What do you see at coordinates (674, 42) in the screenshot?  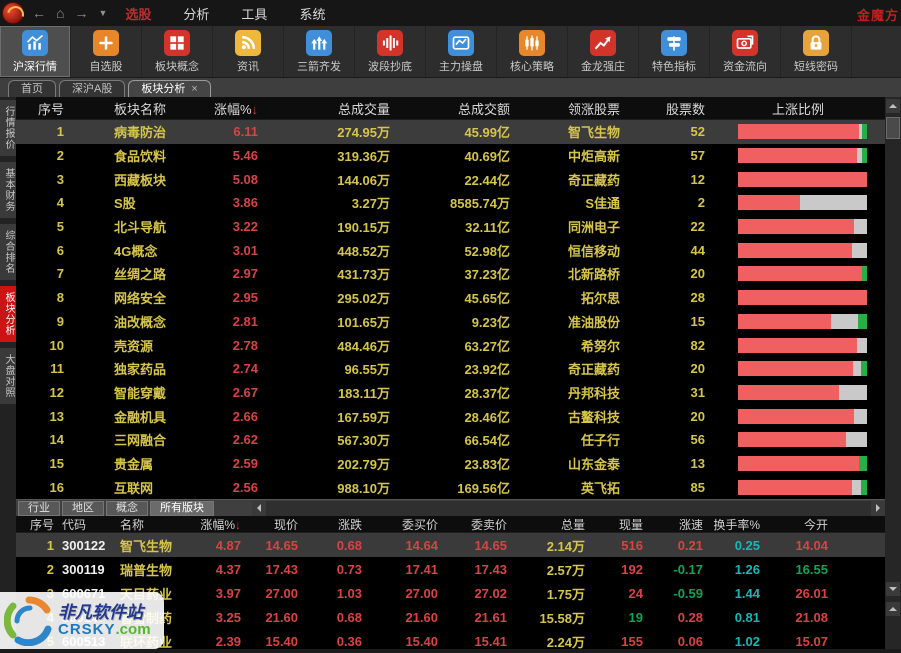 I see `signpost-icon` at bounding box center [674, 42].